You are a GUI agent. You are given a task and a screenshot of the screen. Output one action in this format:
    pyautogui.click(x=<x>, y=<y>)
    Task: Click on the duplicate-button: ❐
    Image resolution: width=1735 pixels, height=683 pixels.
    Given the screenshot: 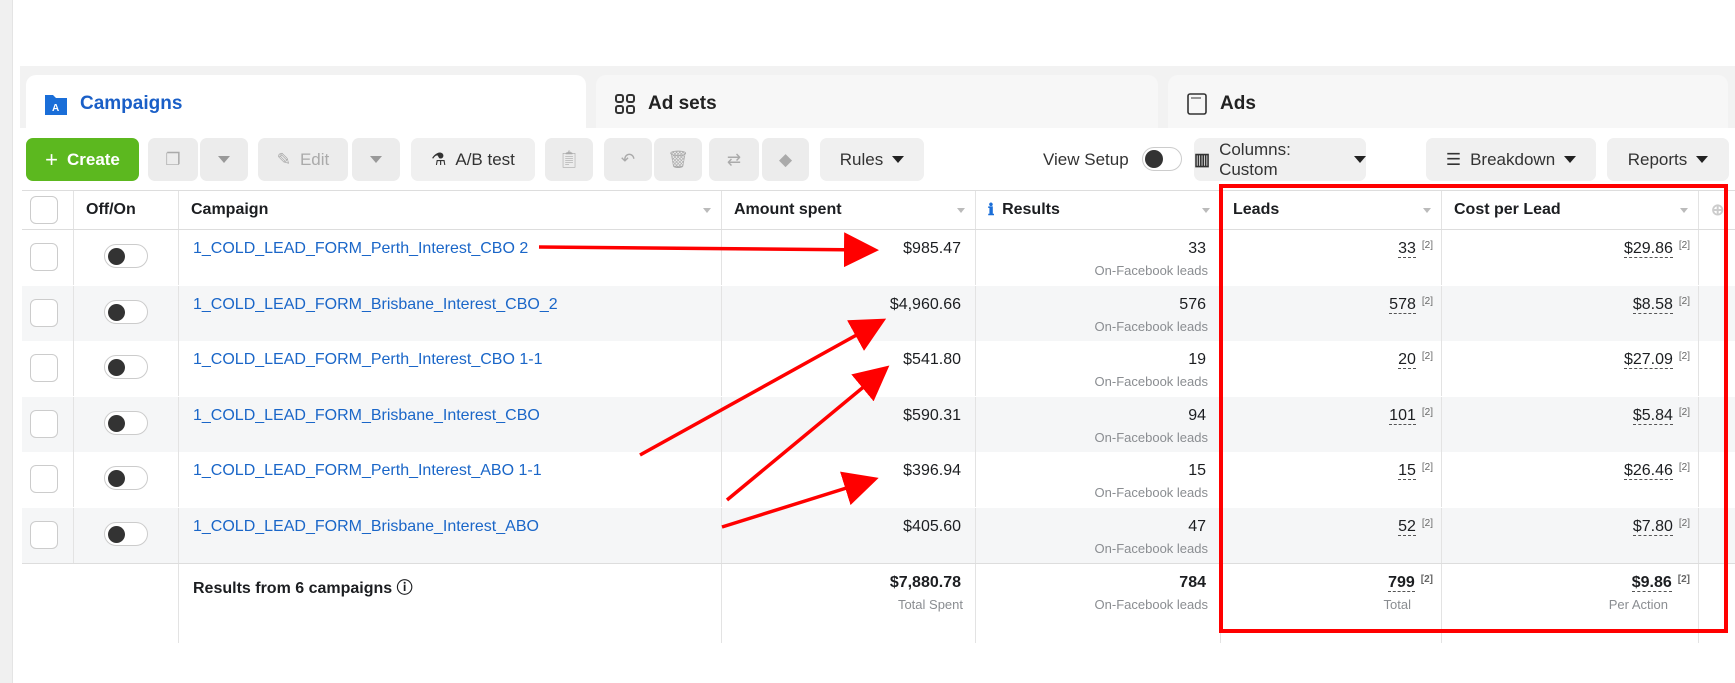 What is the action you would take?
    pyautogui.click(x=173, y=159)
    